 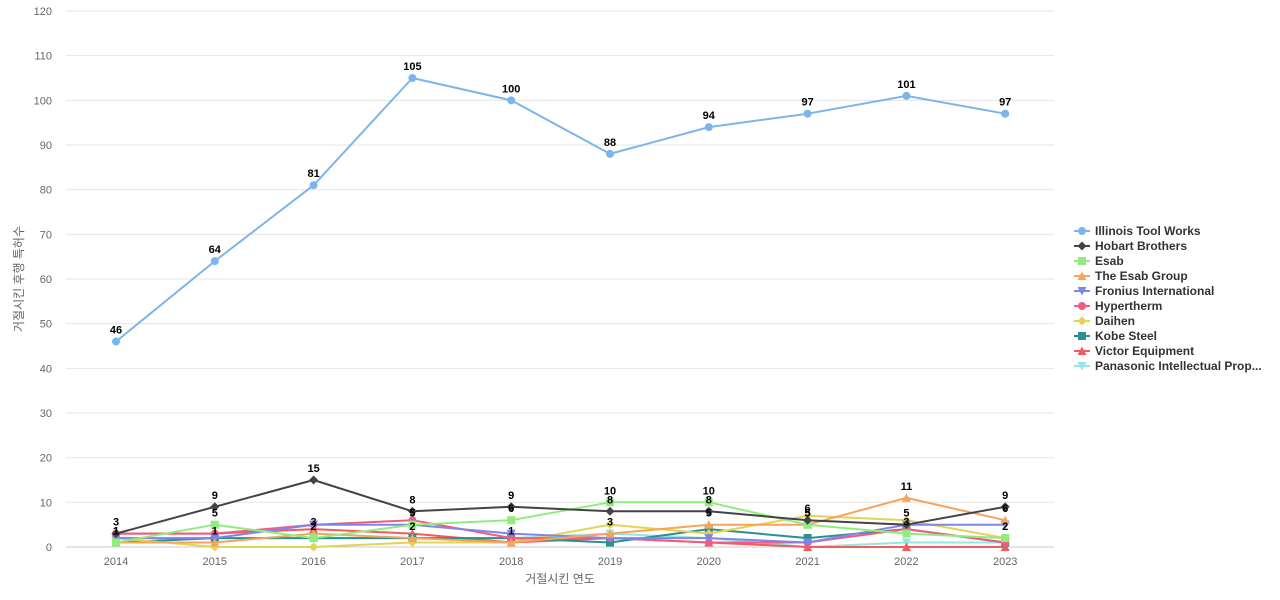 What do you see at coordinates (1144, 291) in the screenshot?
I see `legend-item: Fronius International` at bounding box center [1144, 291].